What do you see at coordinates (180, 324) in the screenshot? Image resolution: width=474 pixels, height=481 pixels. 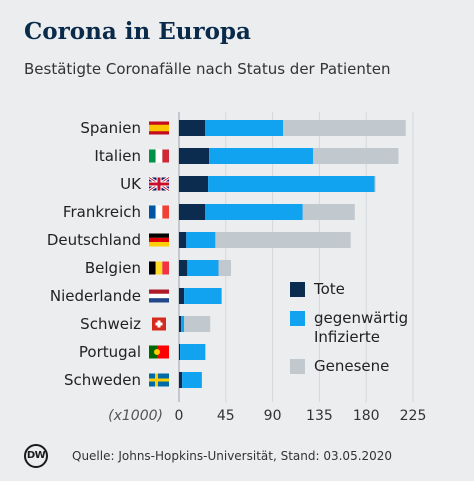 I see `bar-tote-schweiz` at bounding box center [180, 324].